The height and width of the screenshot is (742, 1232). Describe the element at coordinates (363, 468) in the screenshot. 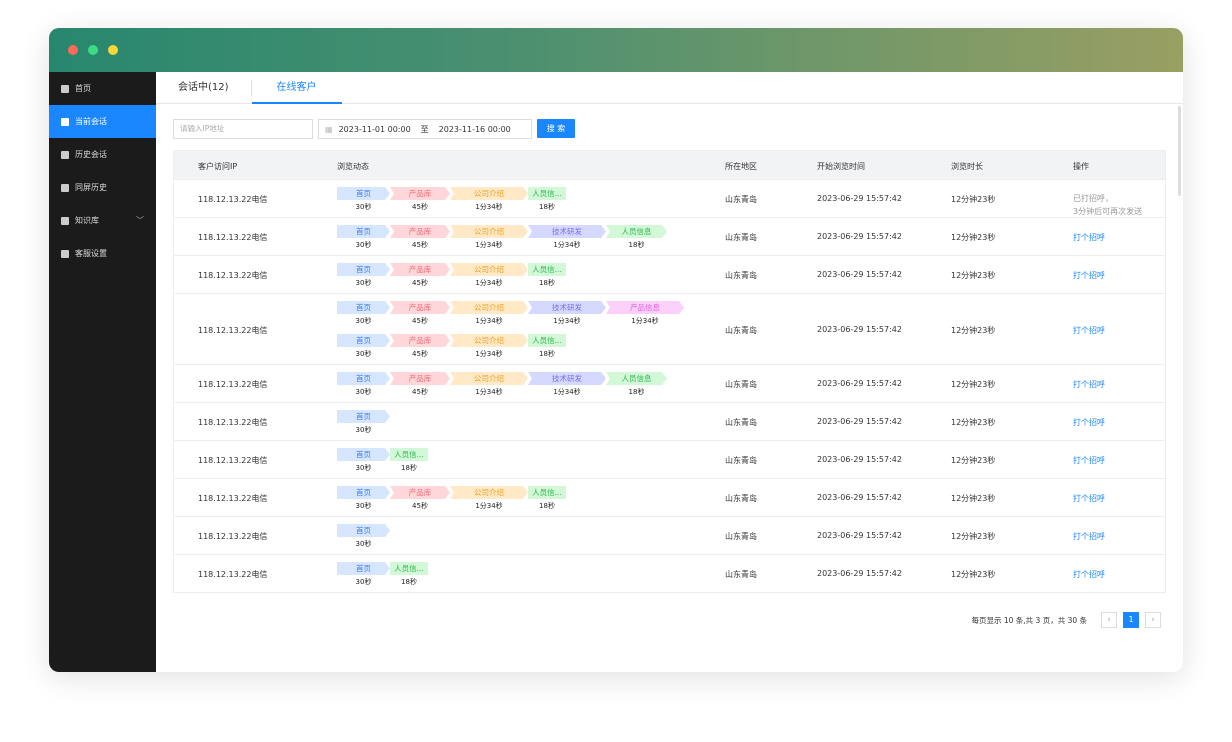

I see `stay-time: 30秒` at that location.